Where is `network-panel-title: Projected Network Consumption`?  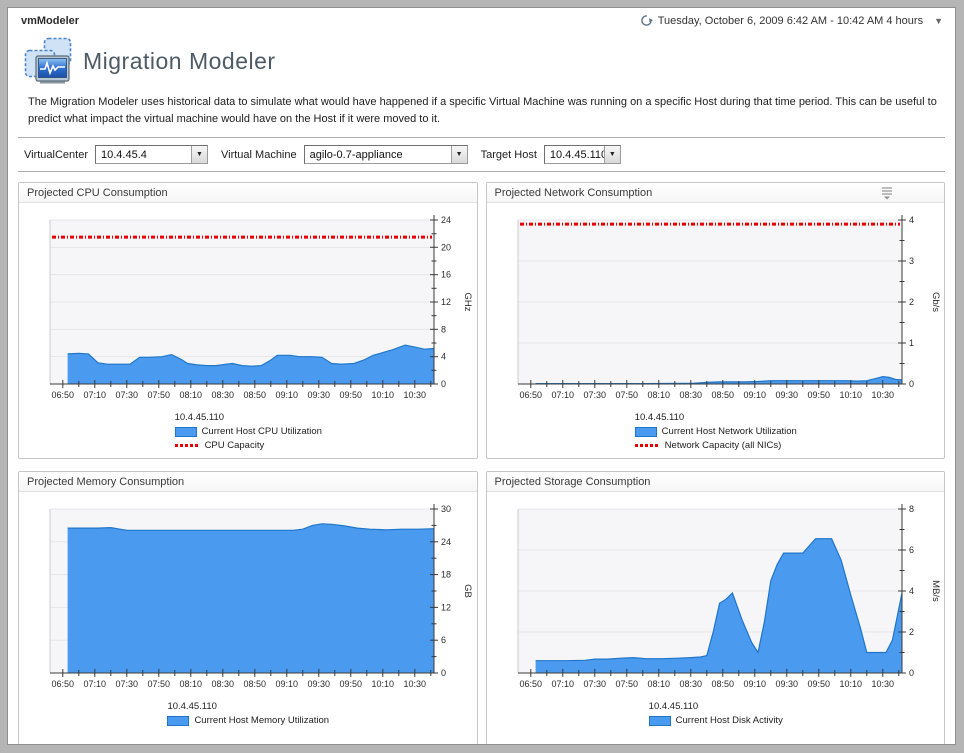 network-panel-title: Projected Network Consumption is located at coordinates (715, 193).